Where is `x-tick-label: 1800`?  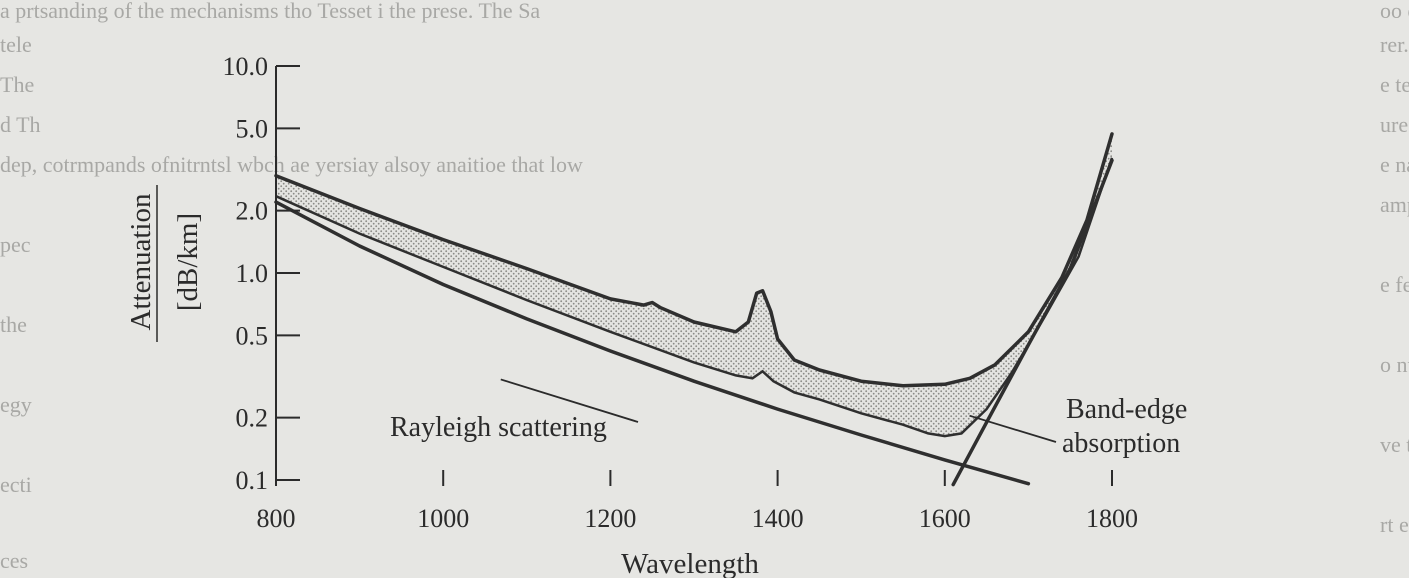 x-tick-label: 1800 is located at coordinates (1112, 518).